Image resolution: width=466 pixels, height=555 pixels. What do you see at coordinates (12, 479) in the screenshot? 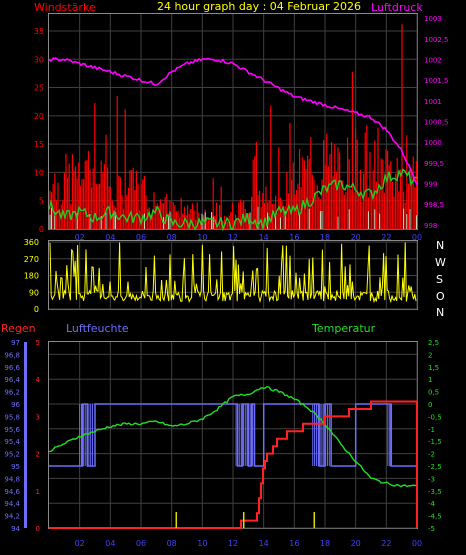
I see `humidity-tick-label: 94,8` at bounding box center [12, 479].